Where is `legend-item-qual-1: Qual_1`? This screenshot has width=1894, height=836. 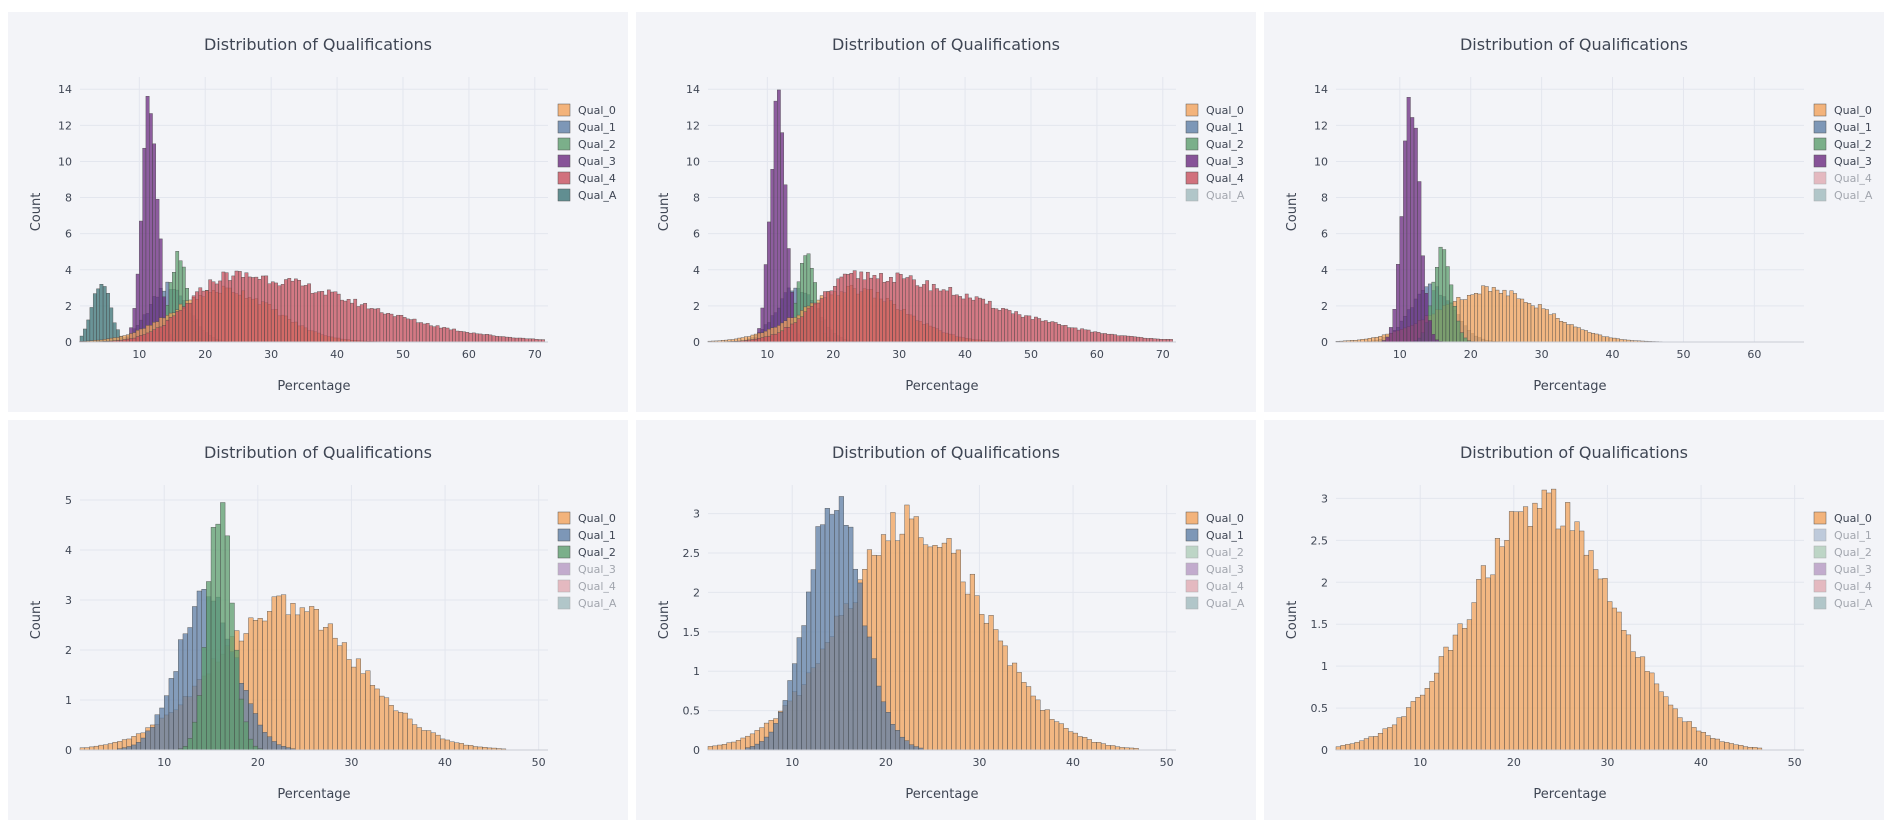
legend-item-qual-1: Qual_1 is located at coordinates (1842, 535).